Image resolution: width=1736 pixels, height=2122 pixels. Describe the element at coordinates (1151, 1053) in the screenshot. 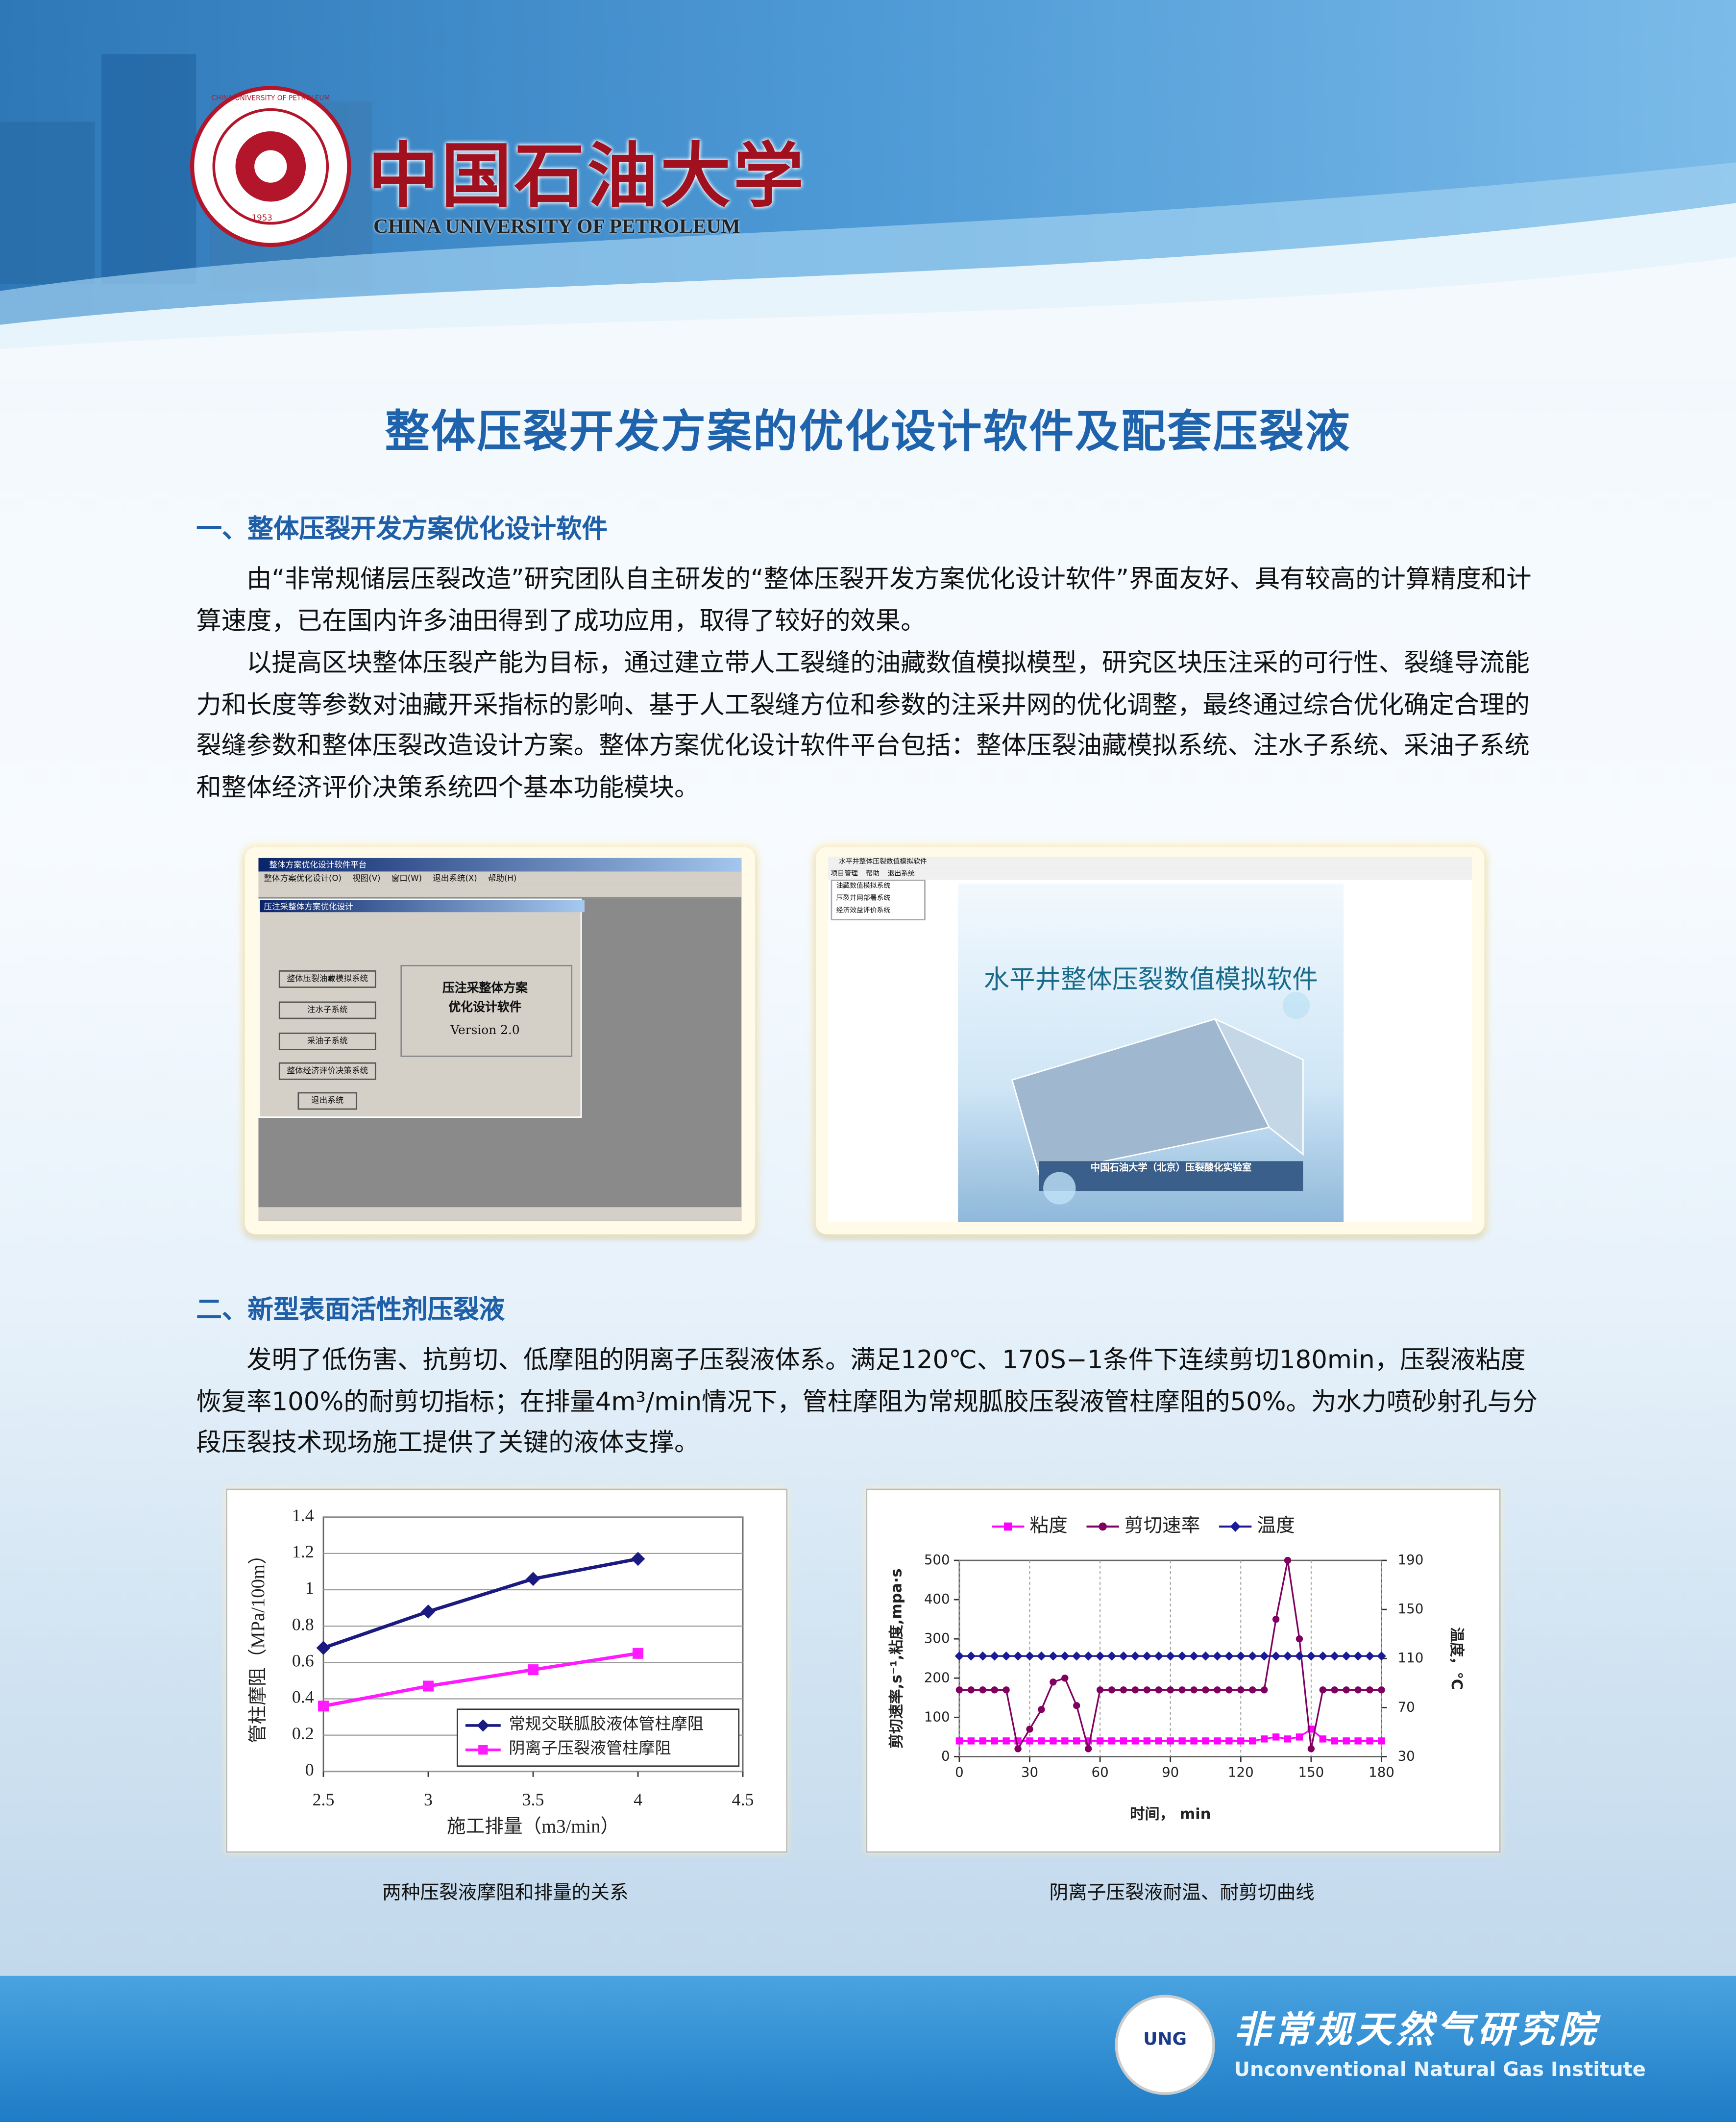

I see `splash-image: 水平井整体压裂数值模拟软件 中国石油大学（北京）压裂酸化实验室` at that location.